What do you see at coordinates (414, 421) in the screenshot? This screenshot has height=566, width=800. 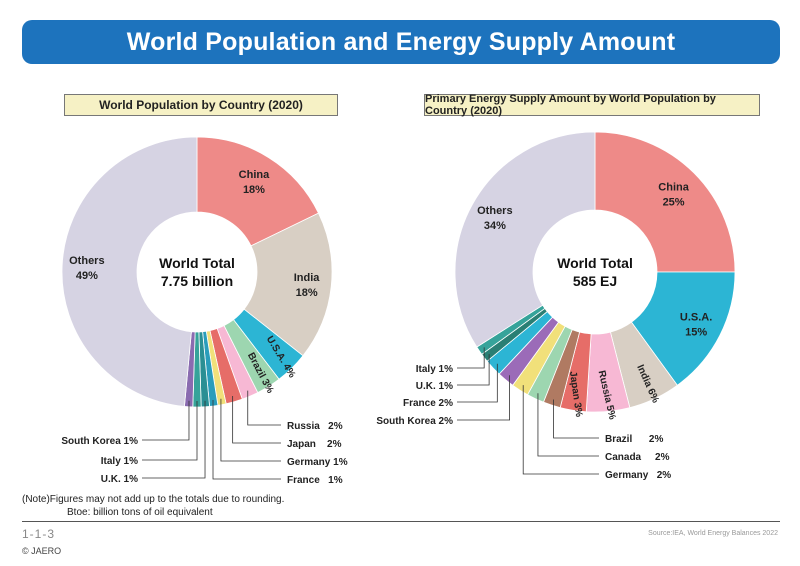 I see `label-south-korea: South Korea 2%` at bounding box center [414, 421].